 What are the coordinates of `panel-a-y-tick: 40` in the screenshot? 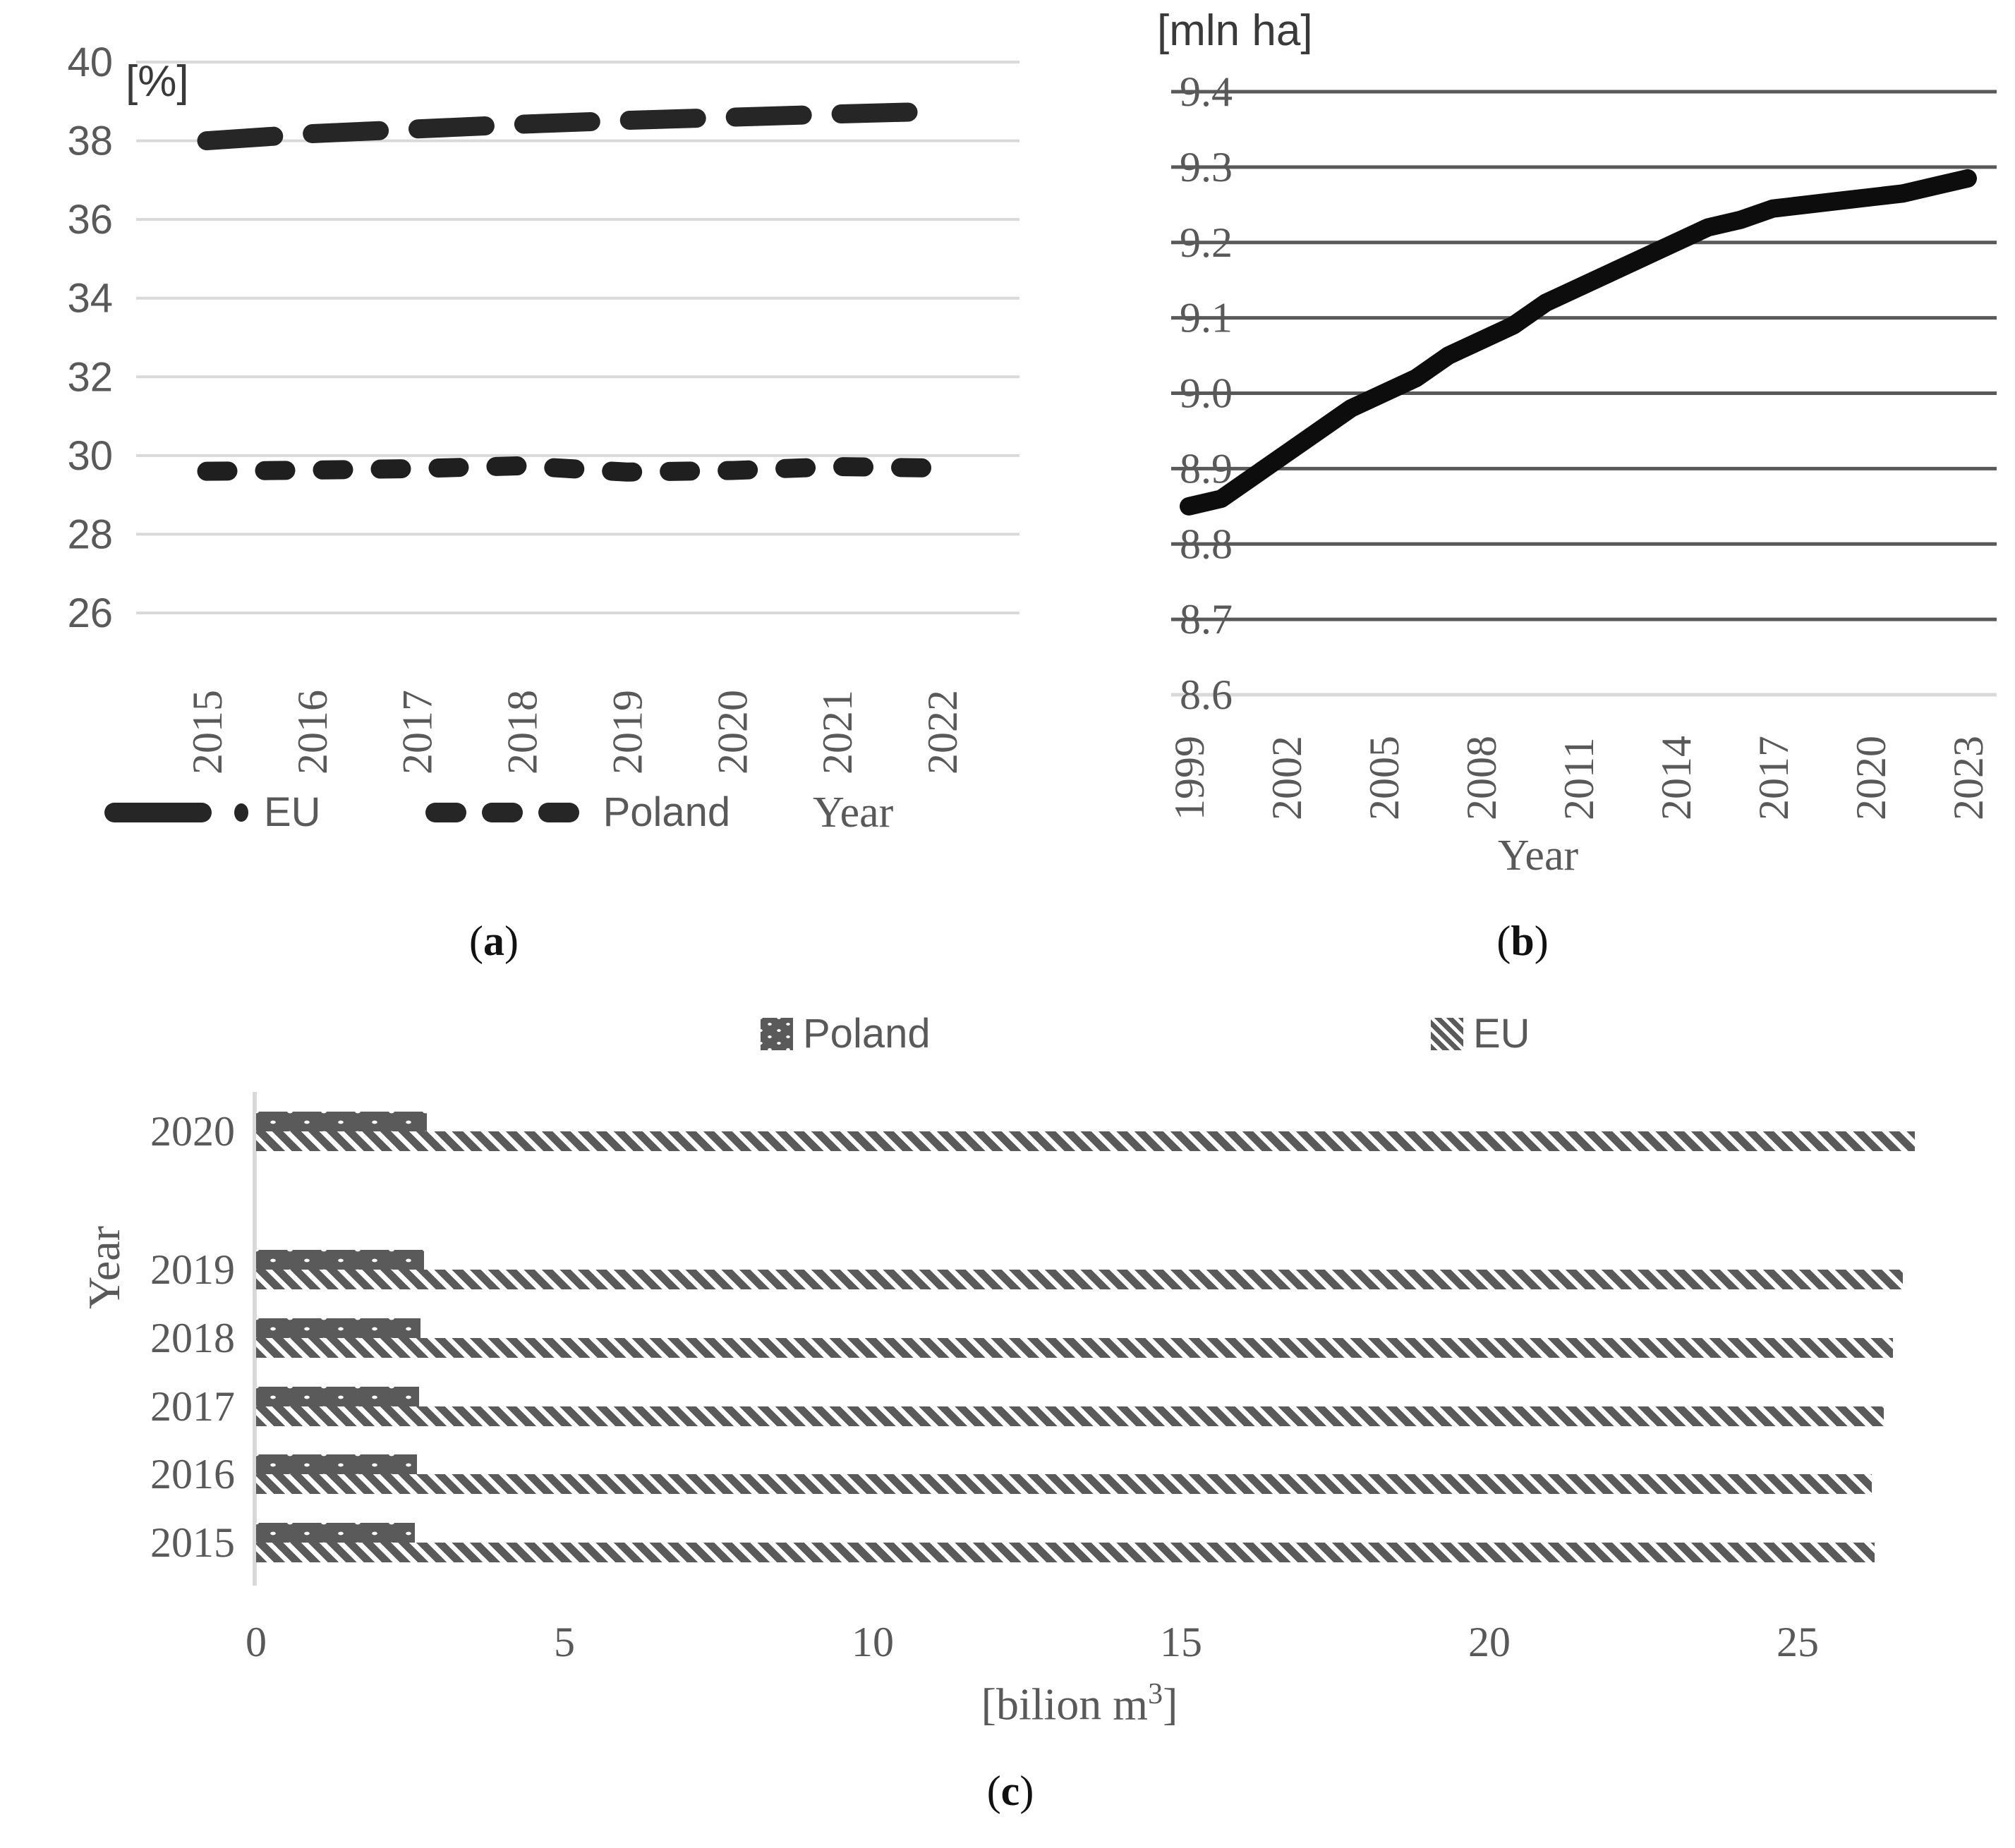 It's located at (90, 62).